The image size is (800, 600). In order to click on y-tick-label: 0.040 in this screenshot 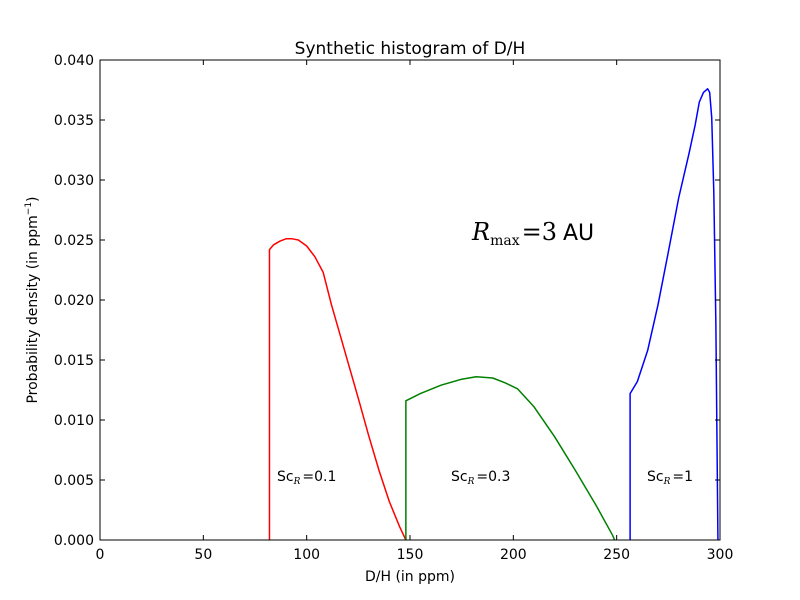, I will do `click(74, 61)`.